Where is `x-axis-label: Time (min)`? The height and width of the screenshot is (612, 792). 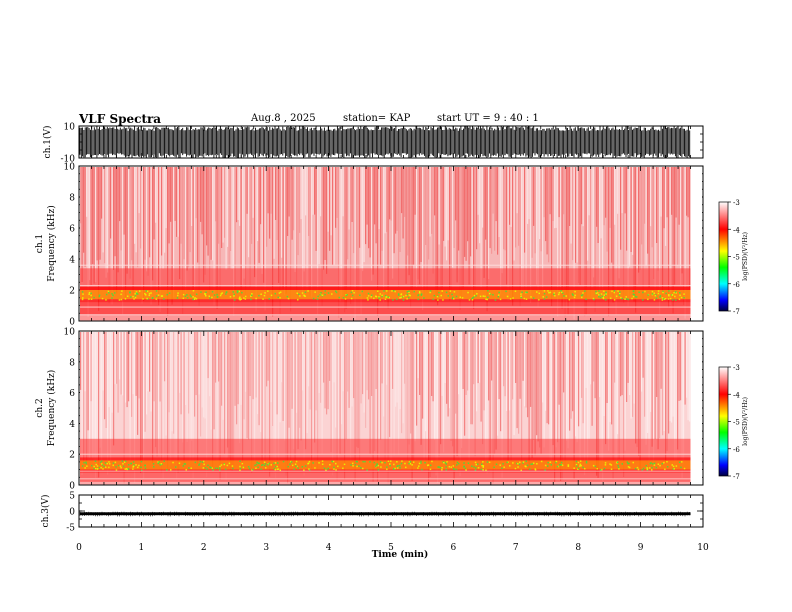 x-axis-label: Time (min) is located at coordinates (400, 554).